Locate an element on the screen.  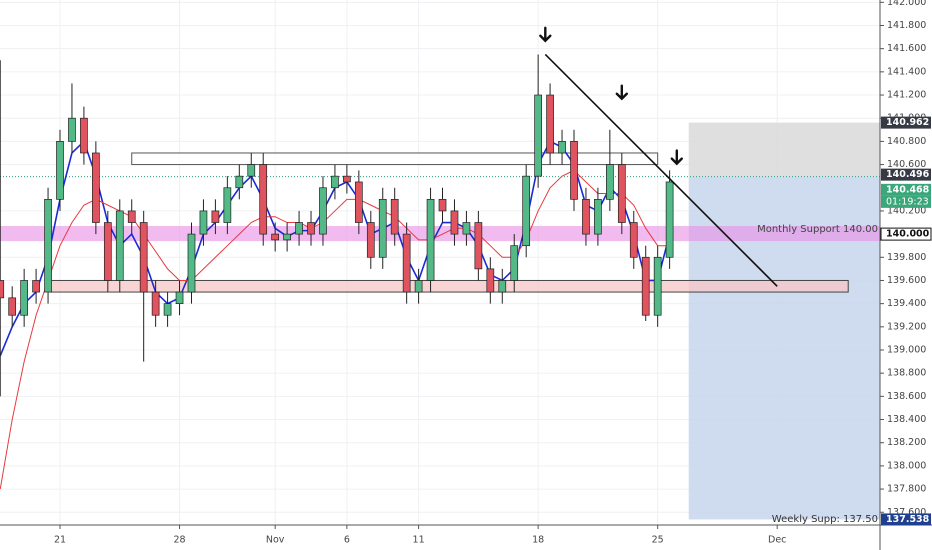
y-tick-label: 140.600 is located at coordinates (906, 164).